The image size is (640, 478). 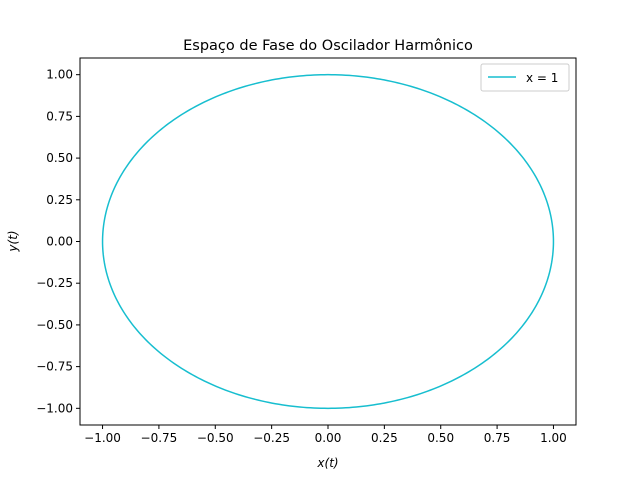 I want to click on legend: x = 1, so click(x=525, y=77).